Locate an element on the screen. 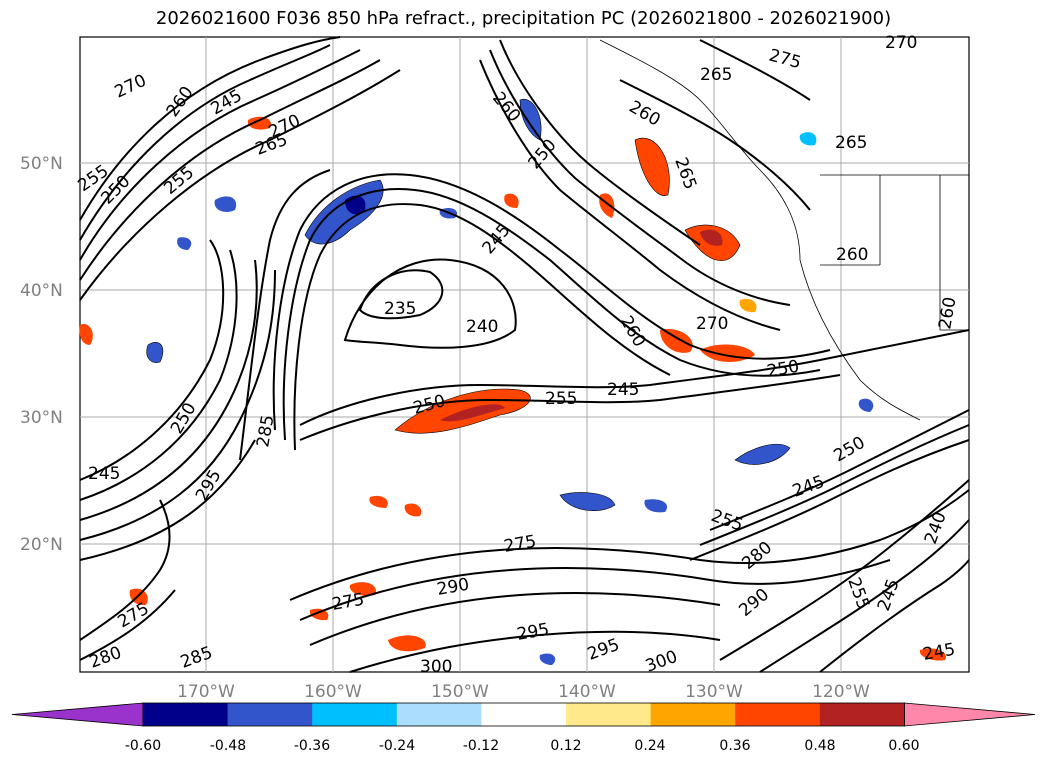 This screenshot has width=1047, height=765. lon-label: 160°W is located at coordinates (333, 692).